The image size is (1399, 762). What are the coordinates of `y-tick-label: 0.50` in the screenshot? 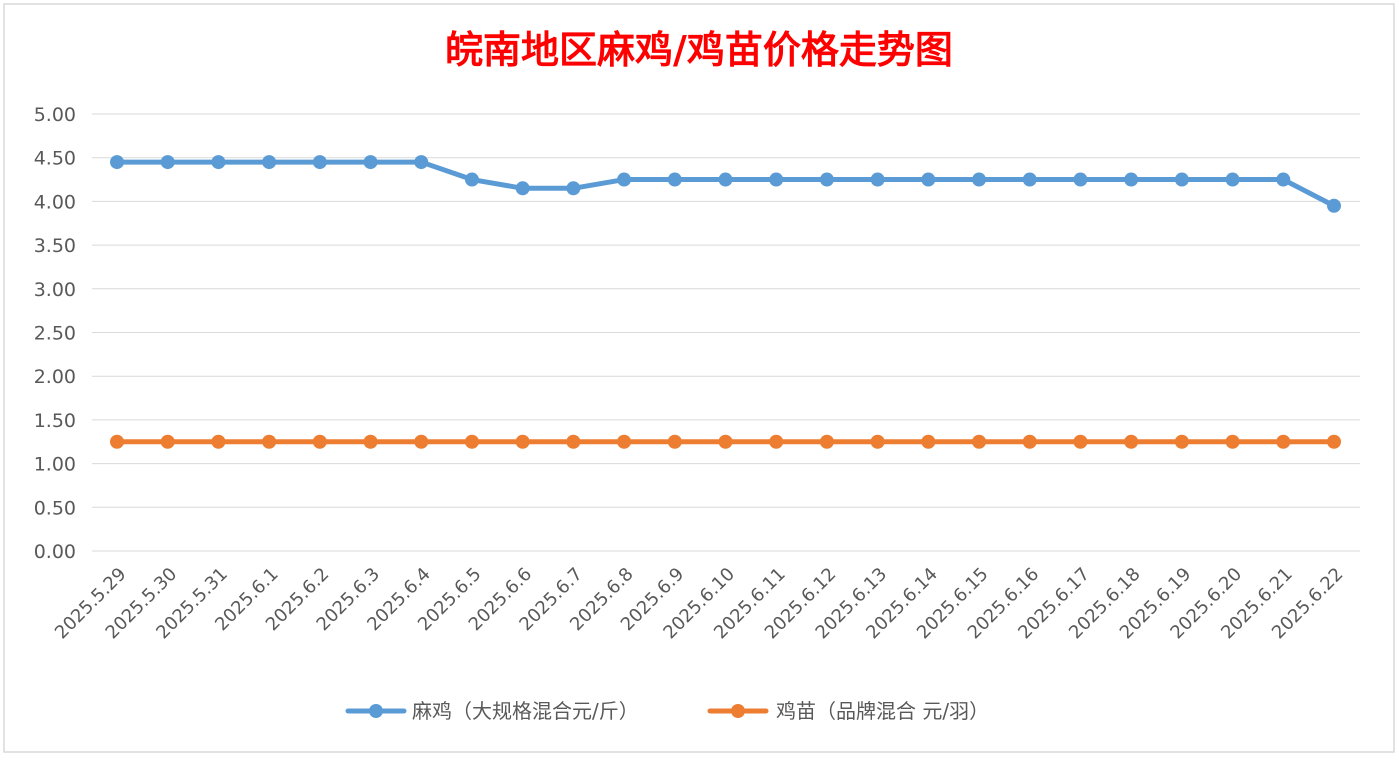 It's located at (55, 508).